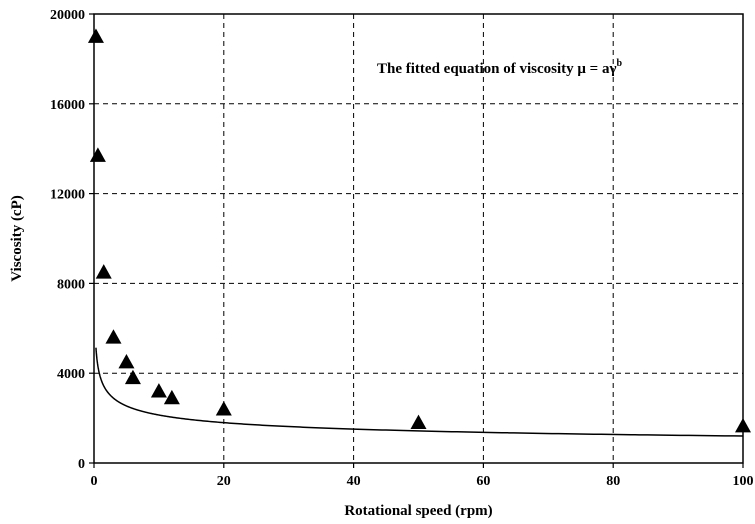 This screenshot has width=755, height=524. I want to click on fit-equation-text: The fitted equation of viscosity μ = aγ, so click(496, 69).